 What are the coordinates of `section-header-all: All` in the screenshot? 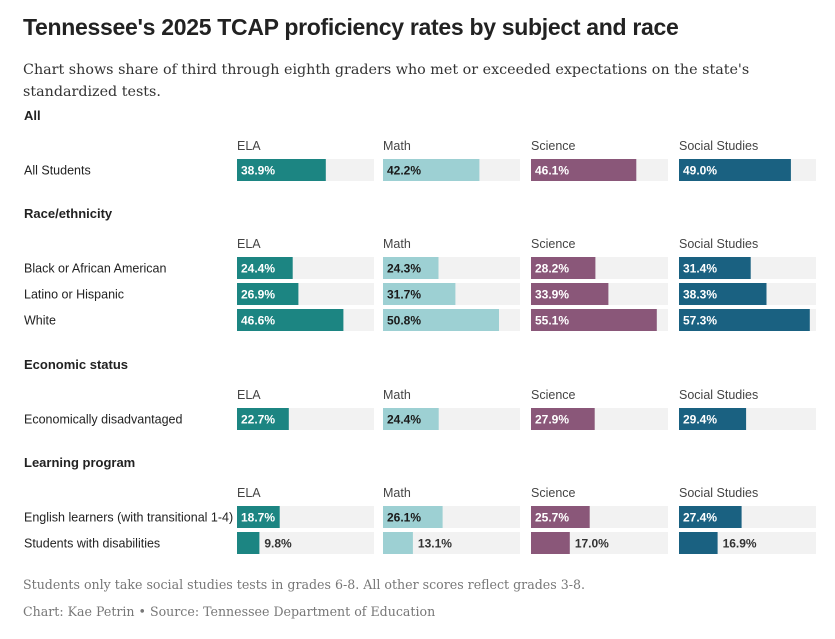 It's located at (32, 115).